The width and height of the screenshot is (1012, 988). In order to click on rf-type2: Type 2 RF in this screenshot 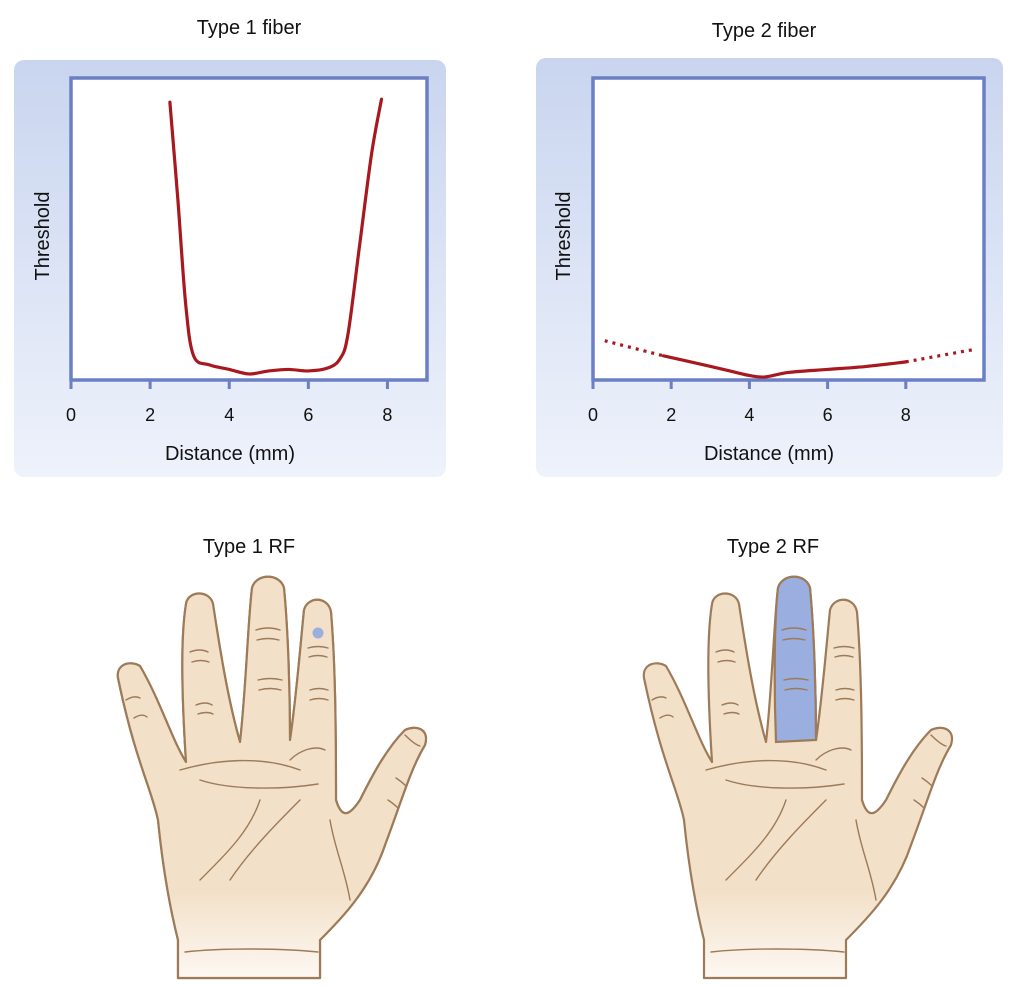, I will do `click(798, 758)`.